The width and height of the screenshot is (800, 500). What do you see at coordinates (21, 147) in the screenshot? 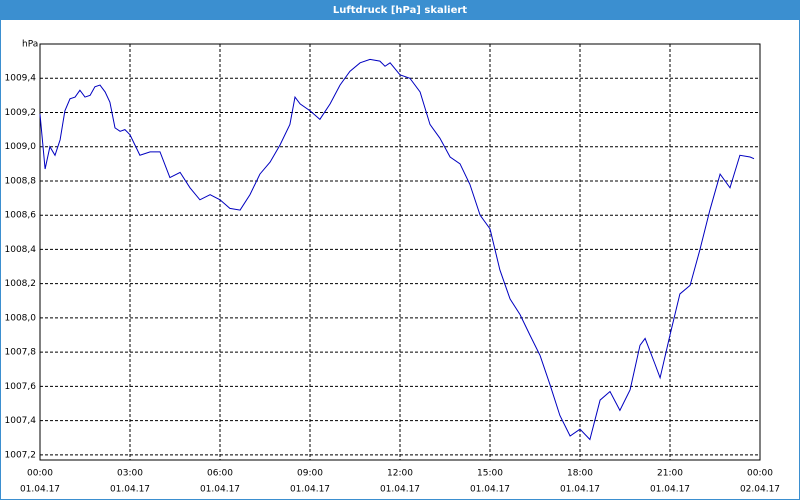
I see `y-tick-label: 1009,0` at bounding box center [21, 147].